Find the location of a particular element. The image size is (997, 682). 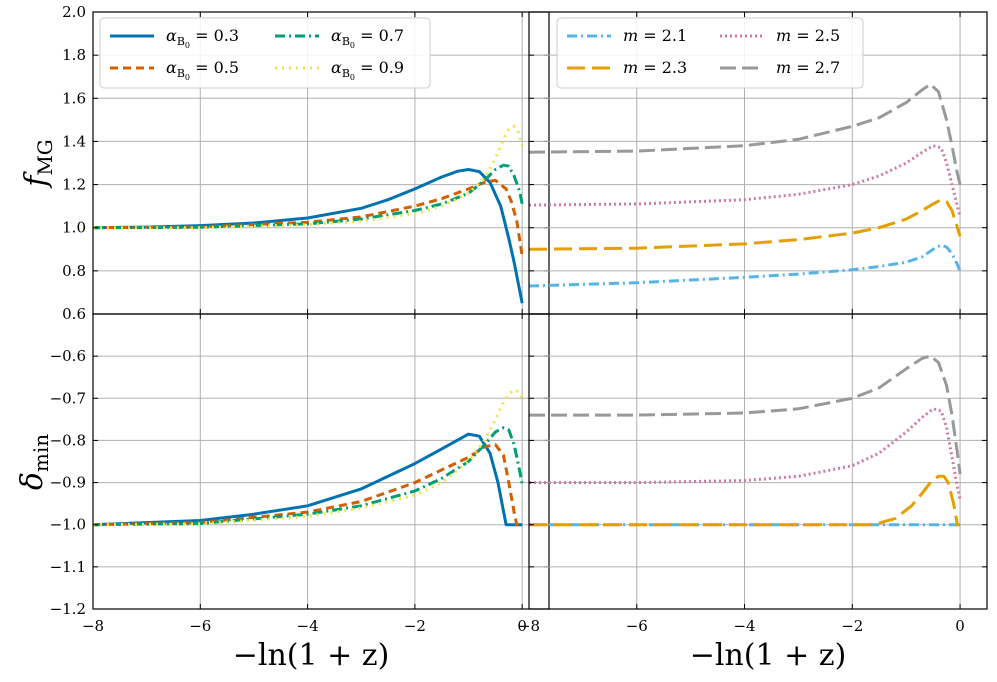

y-tick-label: −0.7 is located at coordinates (68, 398).